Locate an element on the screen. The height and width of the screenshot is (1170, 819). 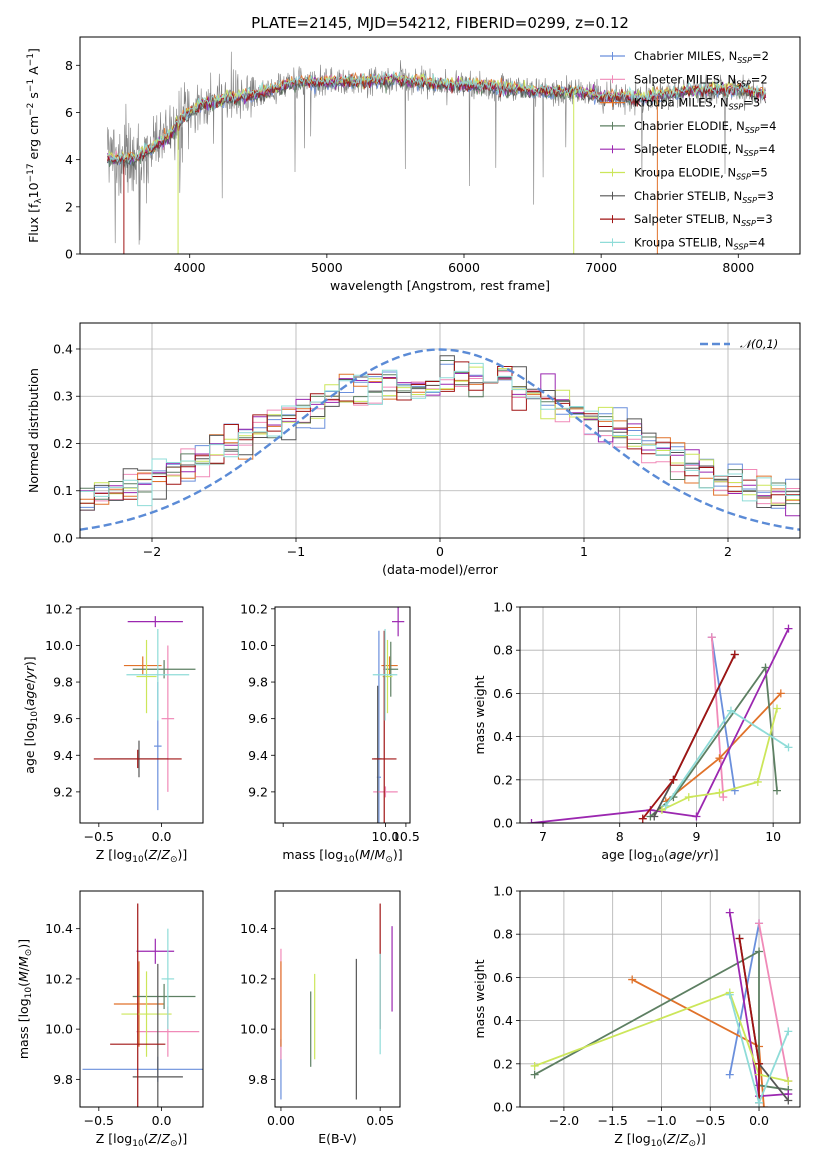
x-axis-label: wavelength [Angstrom, rest frame] is located at coordinates (440, 285).